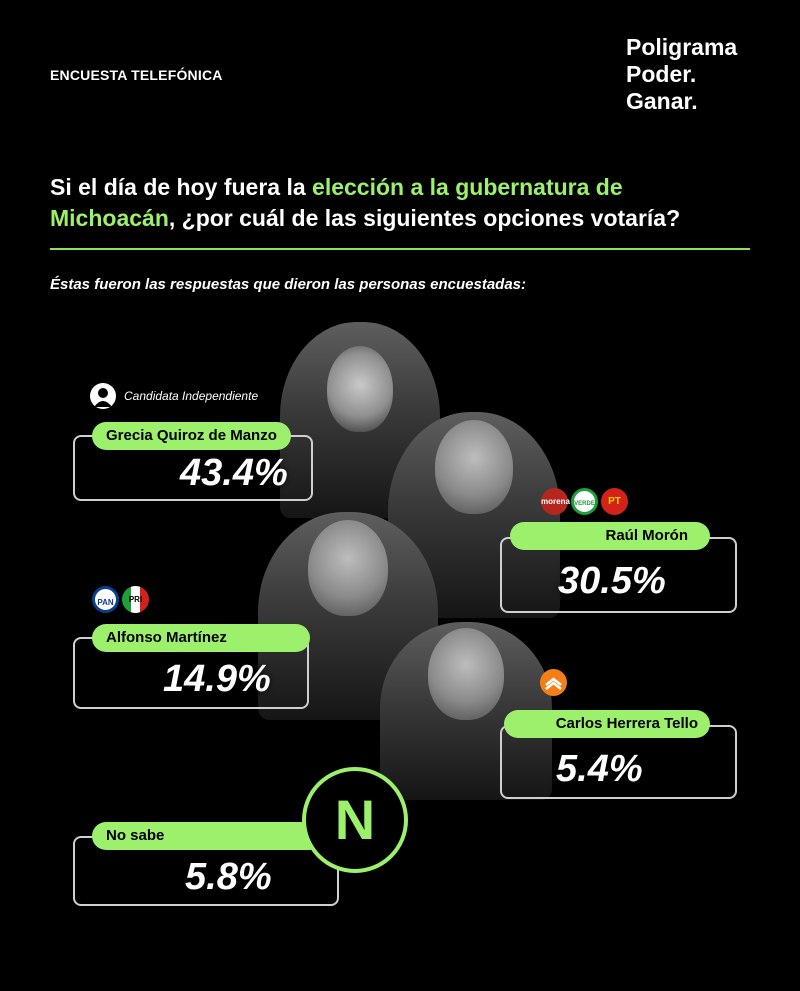 This screenshot has width=800, height=991. What do you see at coordinates (228, 877) in the screenshot?
I see `chart-value-no-sabe: 5.8%` at bounding box center [228, 877].